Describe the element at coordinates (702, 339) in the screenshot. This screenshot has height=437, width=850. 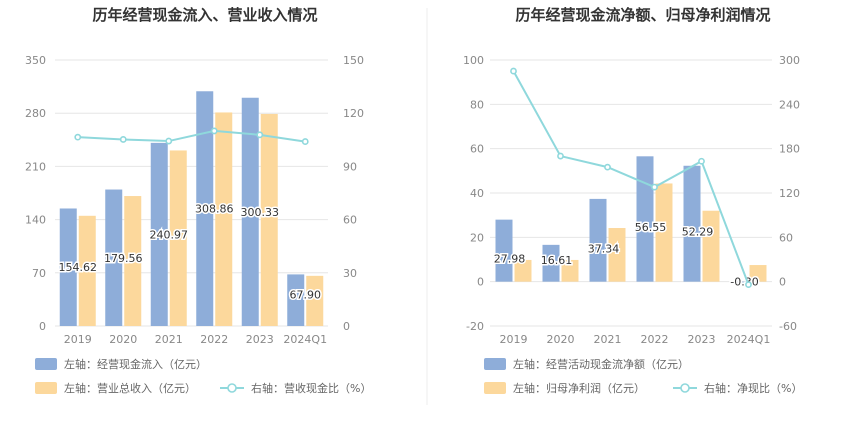
I see `right-chart-category-label: 2023` at that location.